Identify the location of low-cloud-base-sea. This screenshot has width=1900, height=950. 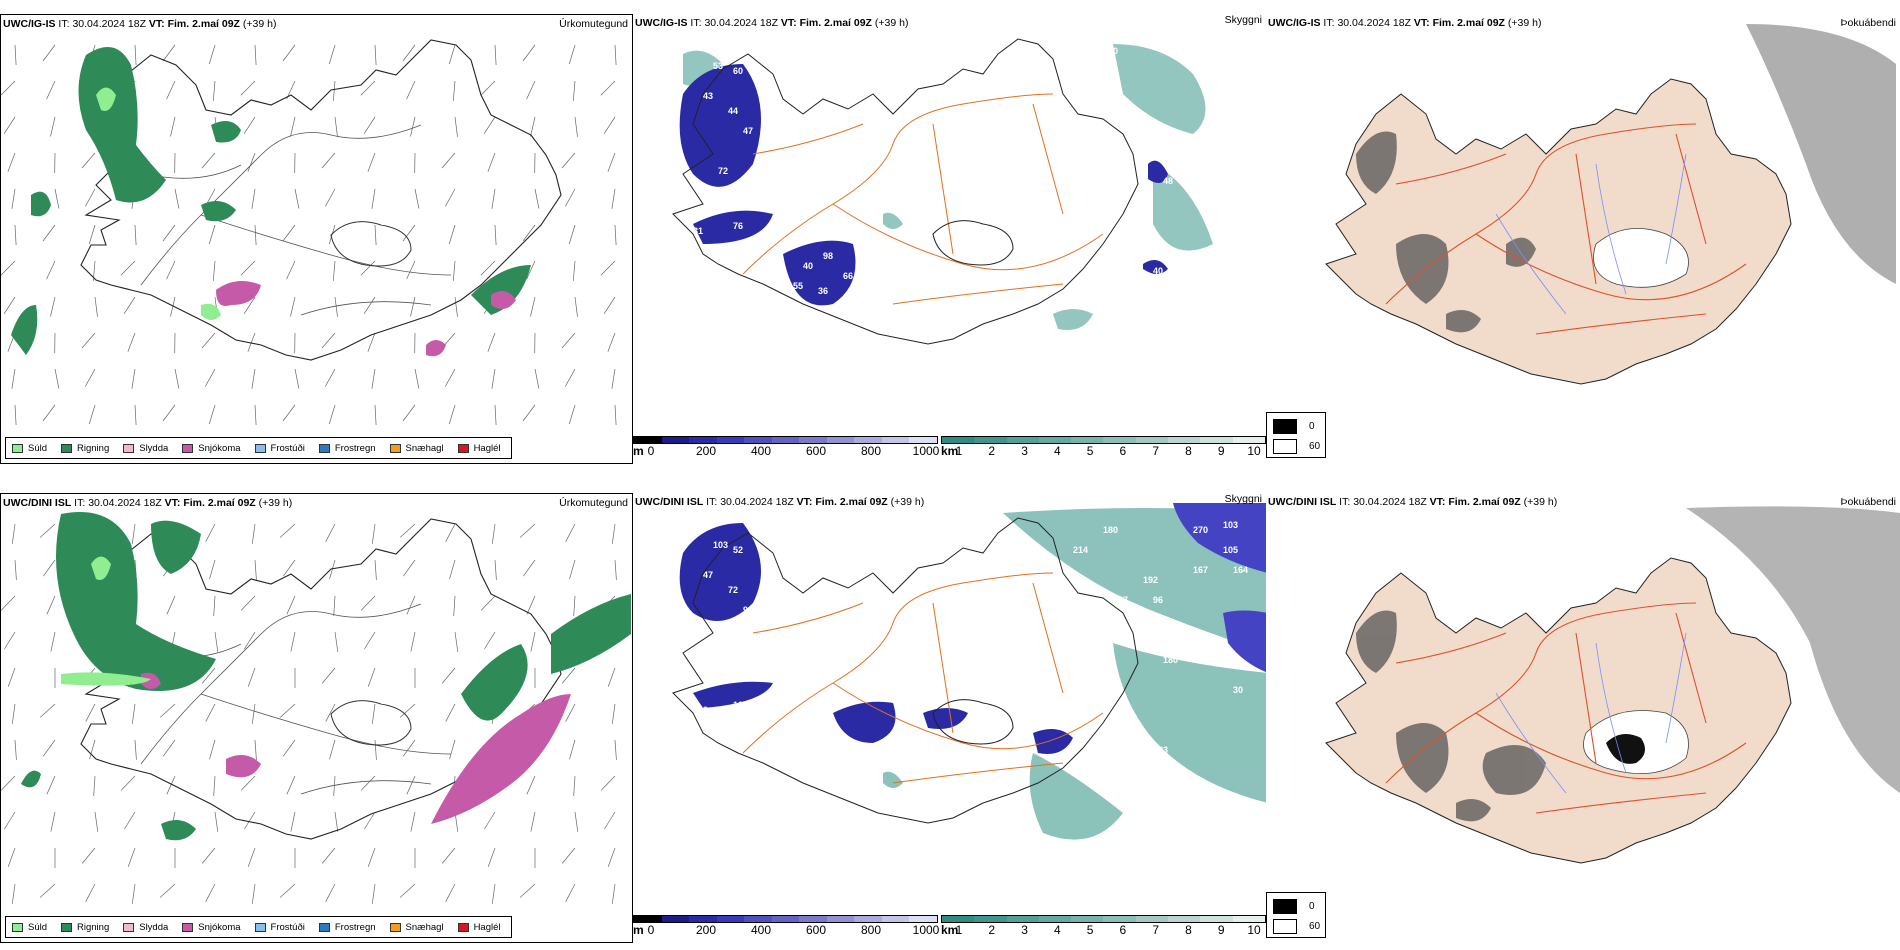
(1219, 588).